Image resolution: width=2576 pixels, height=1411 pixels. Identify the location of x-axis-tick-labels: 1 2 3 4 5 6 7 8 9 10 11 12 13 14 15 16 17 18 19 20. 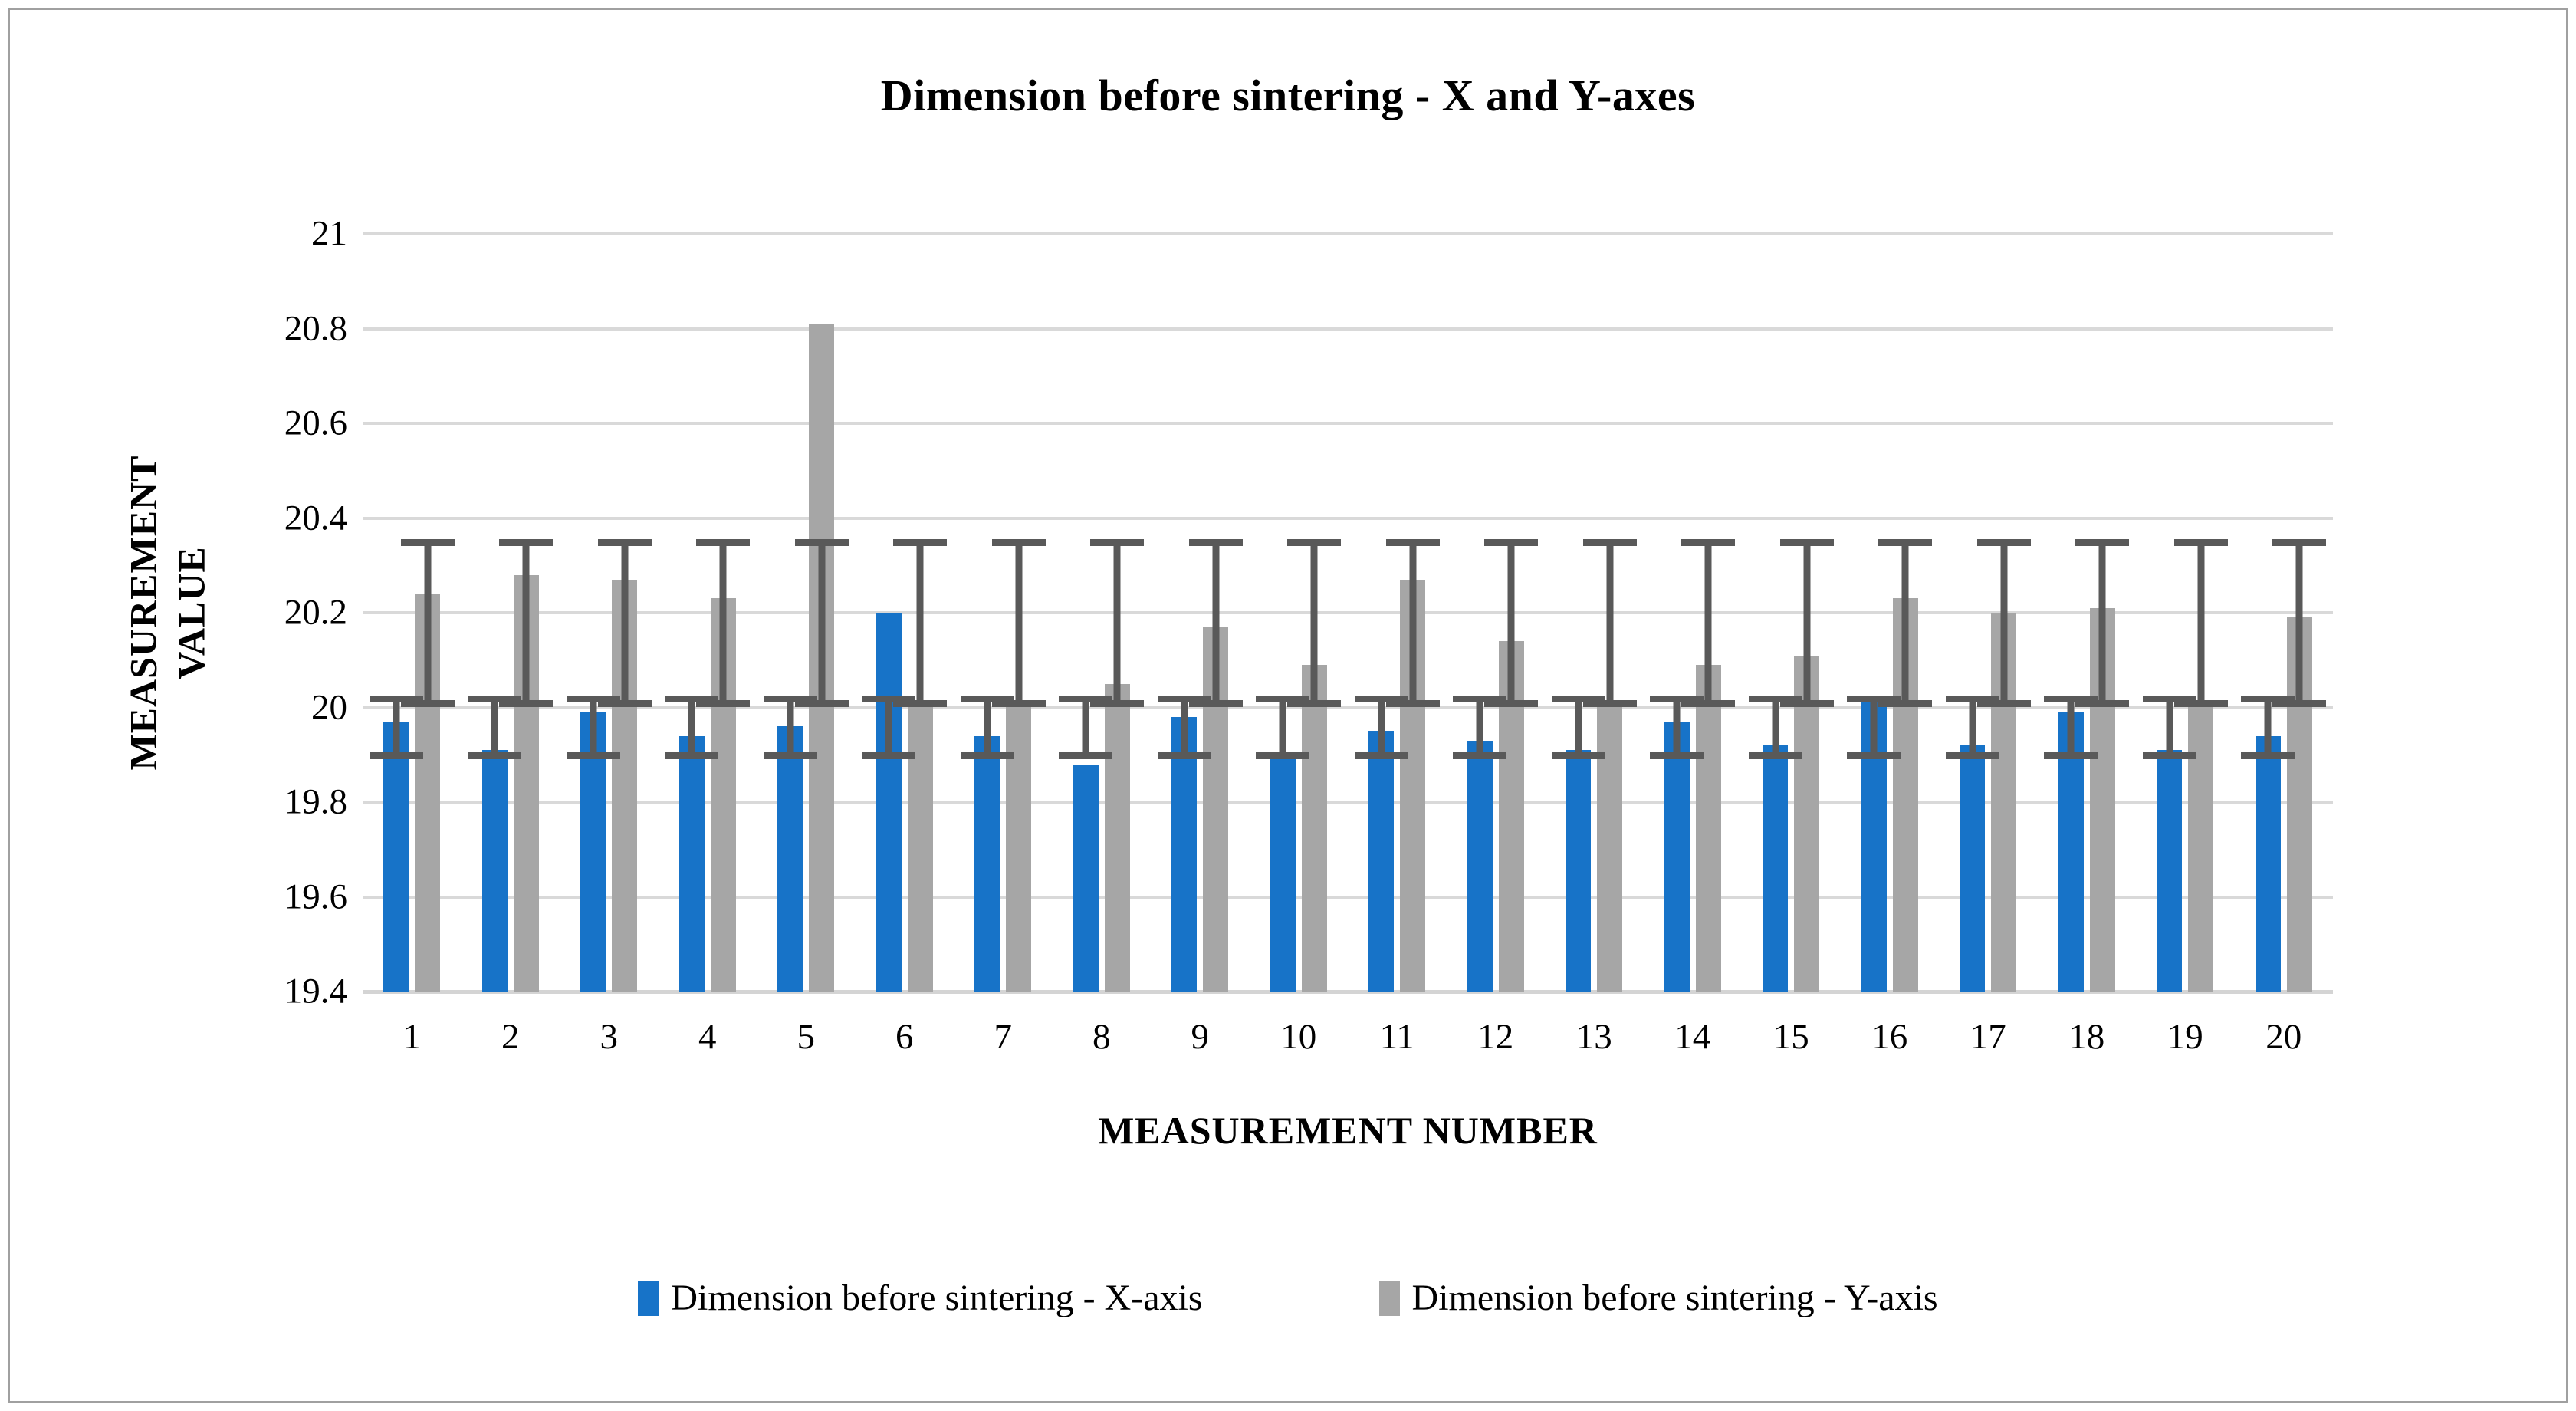
(1348, 1037).